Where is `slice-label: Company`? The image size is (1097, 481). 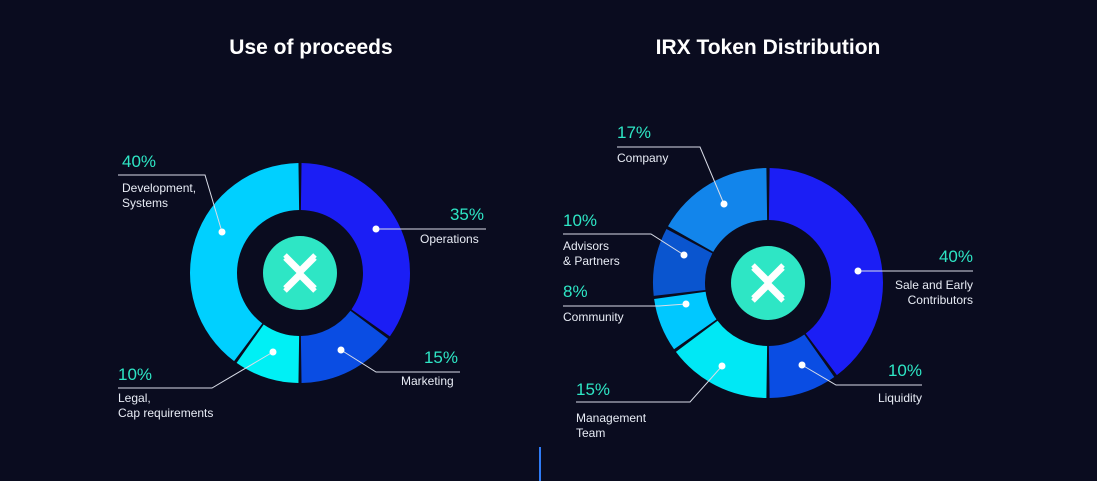 slice-label: Company is located at coordinates (642, 158).